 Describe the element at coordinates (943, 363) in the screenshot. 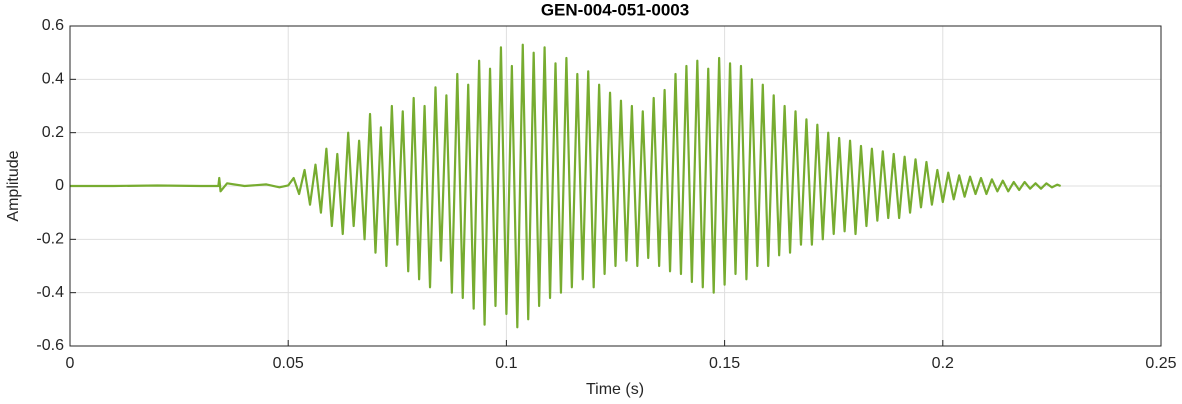

I see `x-tick-label: 0.2` at that location.